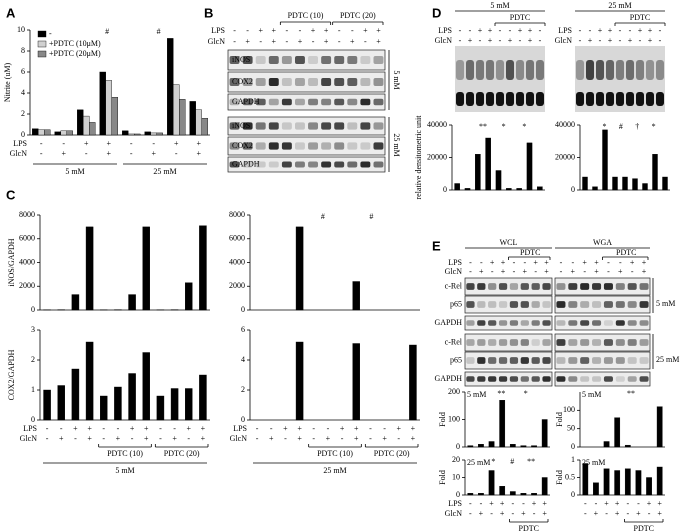  I want to click on band-label: COX2, so click(242, 145).